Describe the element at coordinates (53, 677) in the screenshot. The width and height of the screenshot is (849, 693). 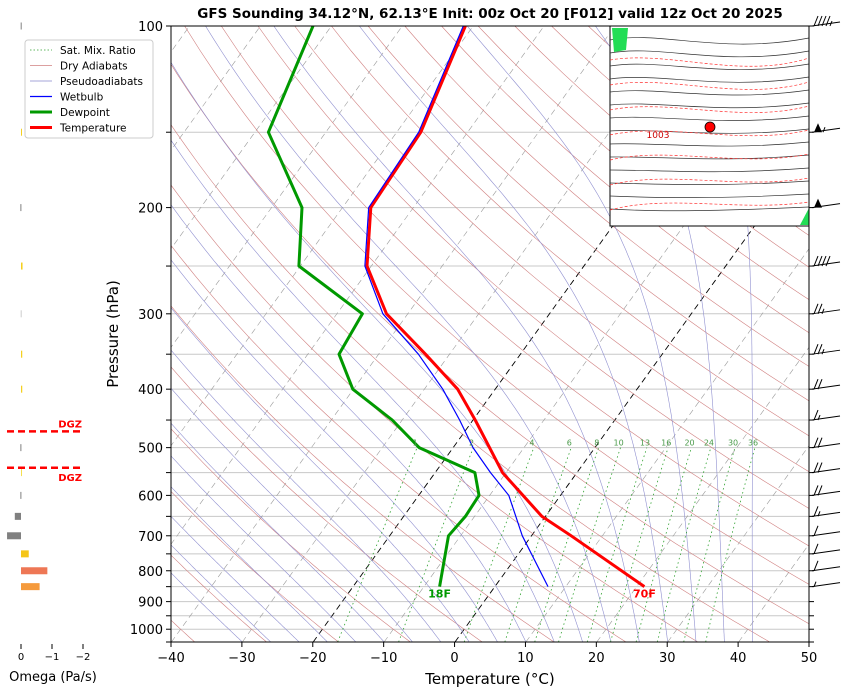
I see `omega-axis-label: Omega (Pa/s)` at that location.